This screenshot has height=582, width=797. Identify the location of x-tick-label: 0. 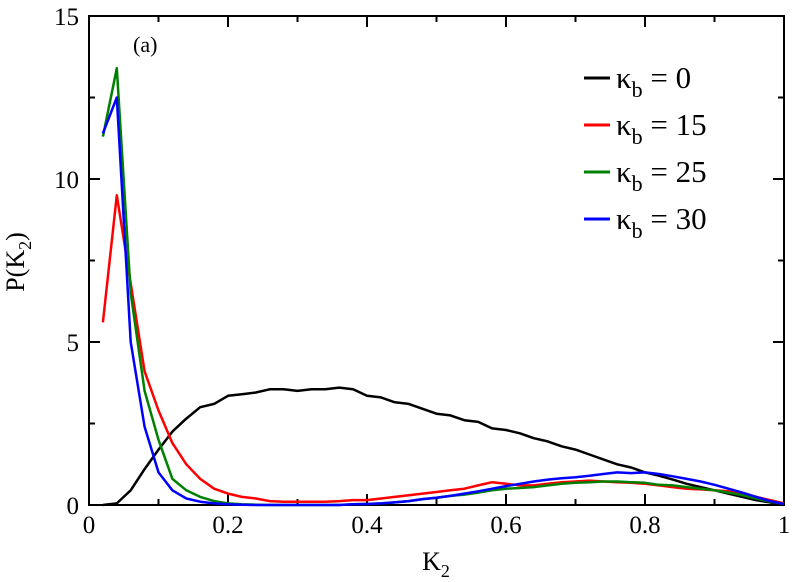
(89, 525).